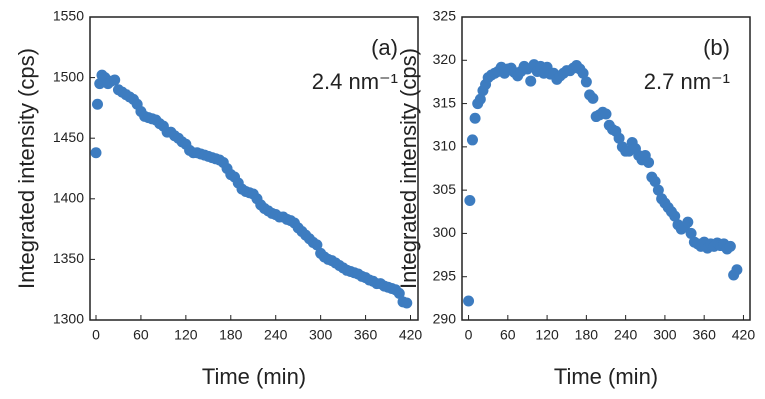  Describe the element at coordinates (445, 16) in the screenshot. I see `y-tick-label: 325` at that location.